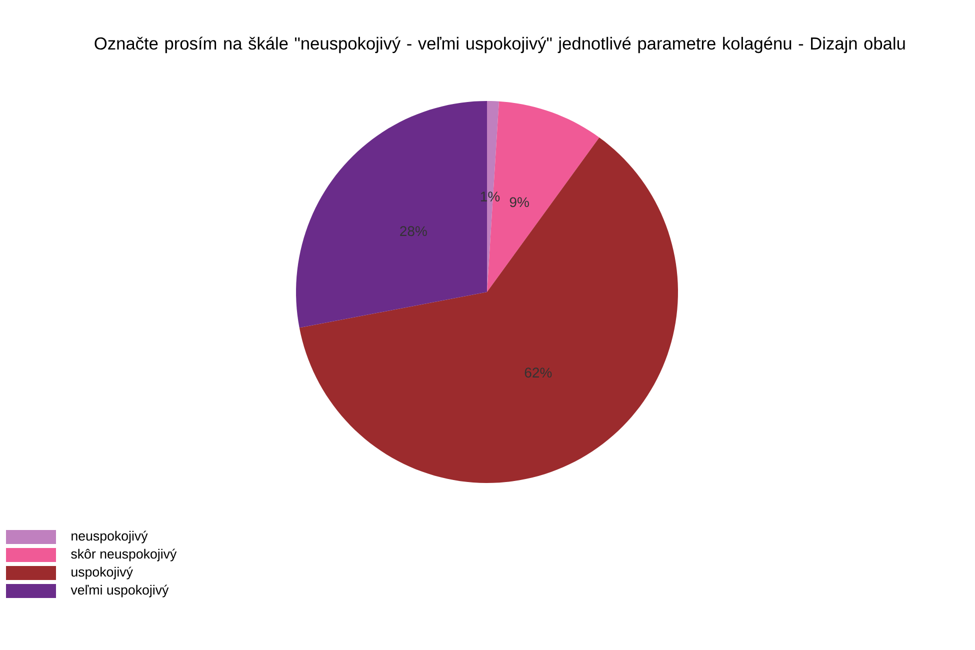  Describe the element at coordinates (102, 573) in the screenshot. I see `legend-label: uspokojivý` at that location.